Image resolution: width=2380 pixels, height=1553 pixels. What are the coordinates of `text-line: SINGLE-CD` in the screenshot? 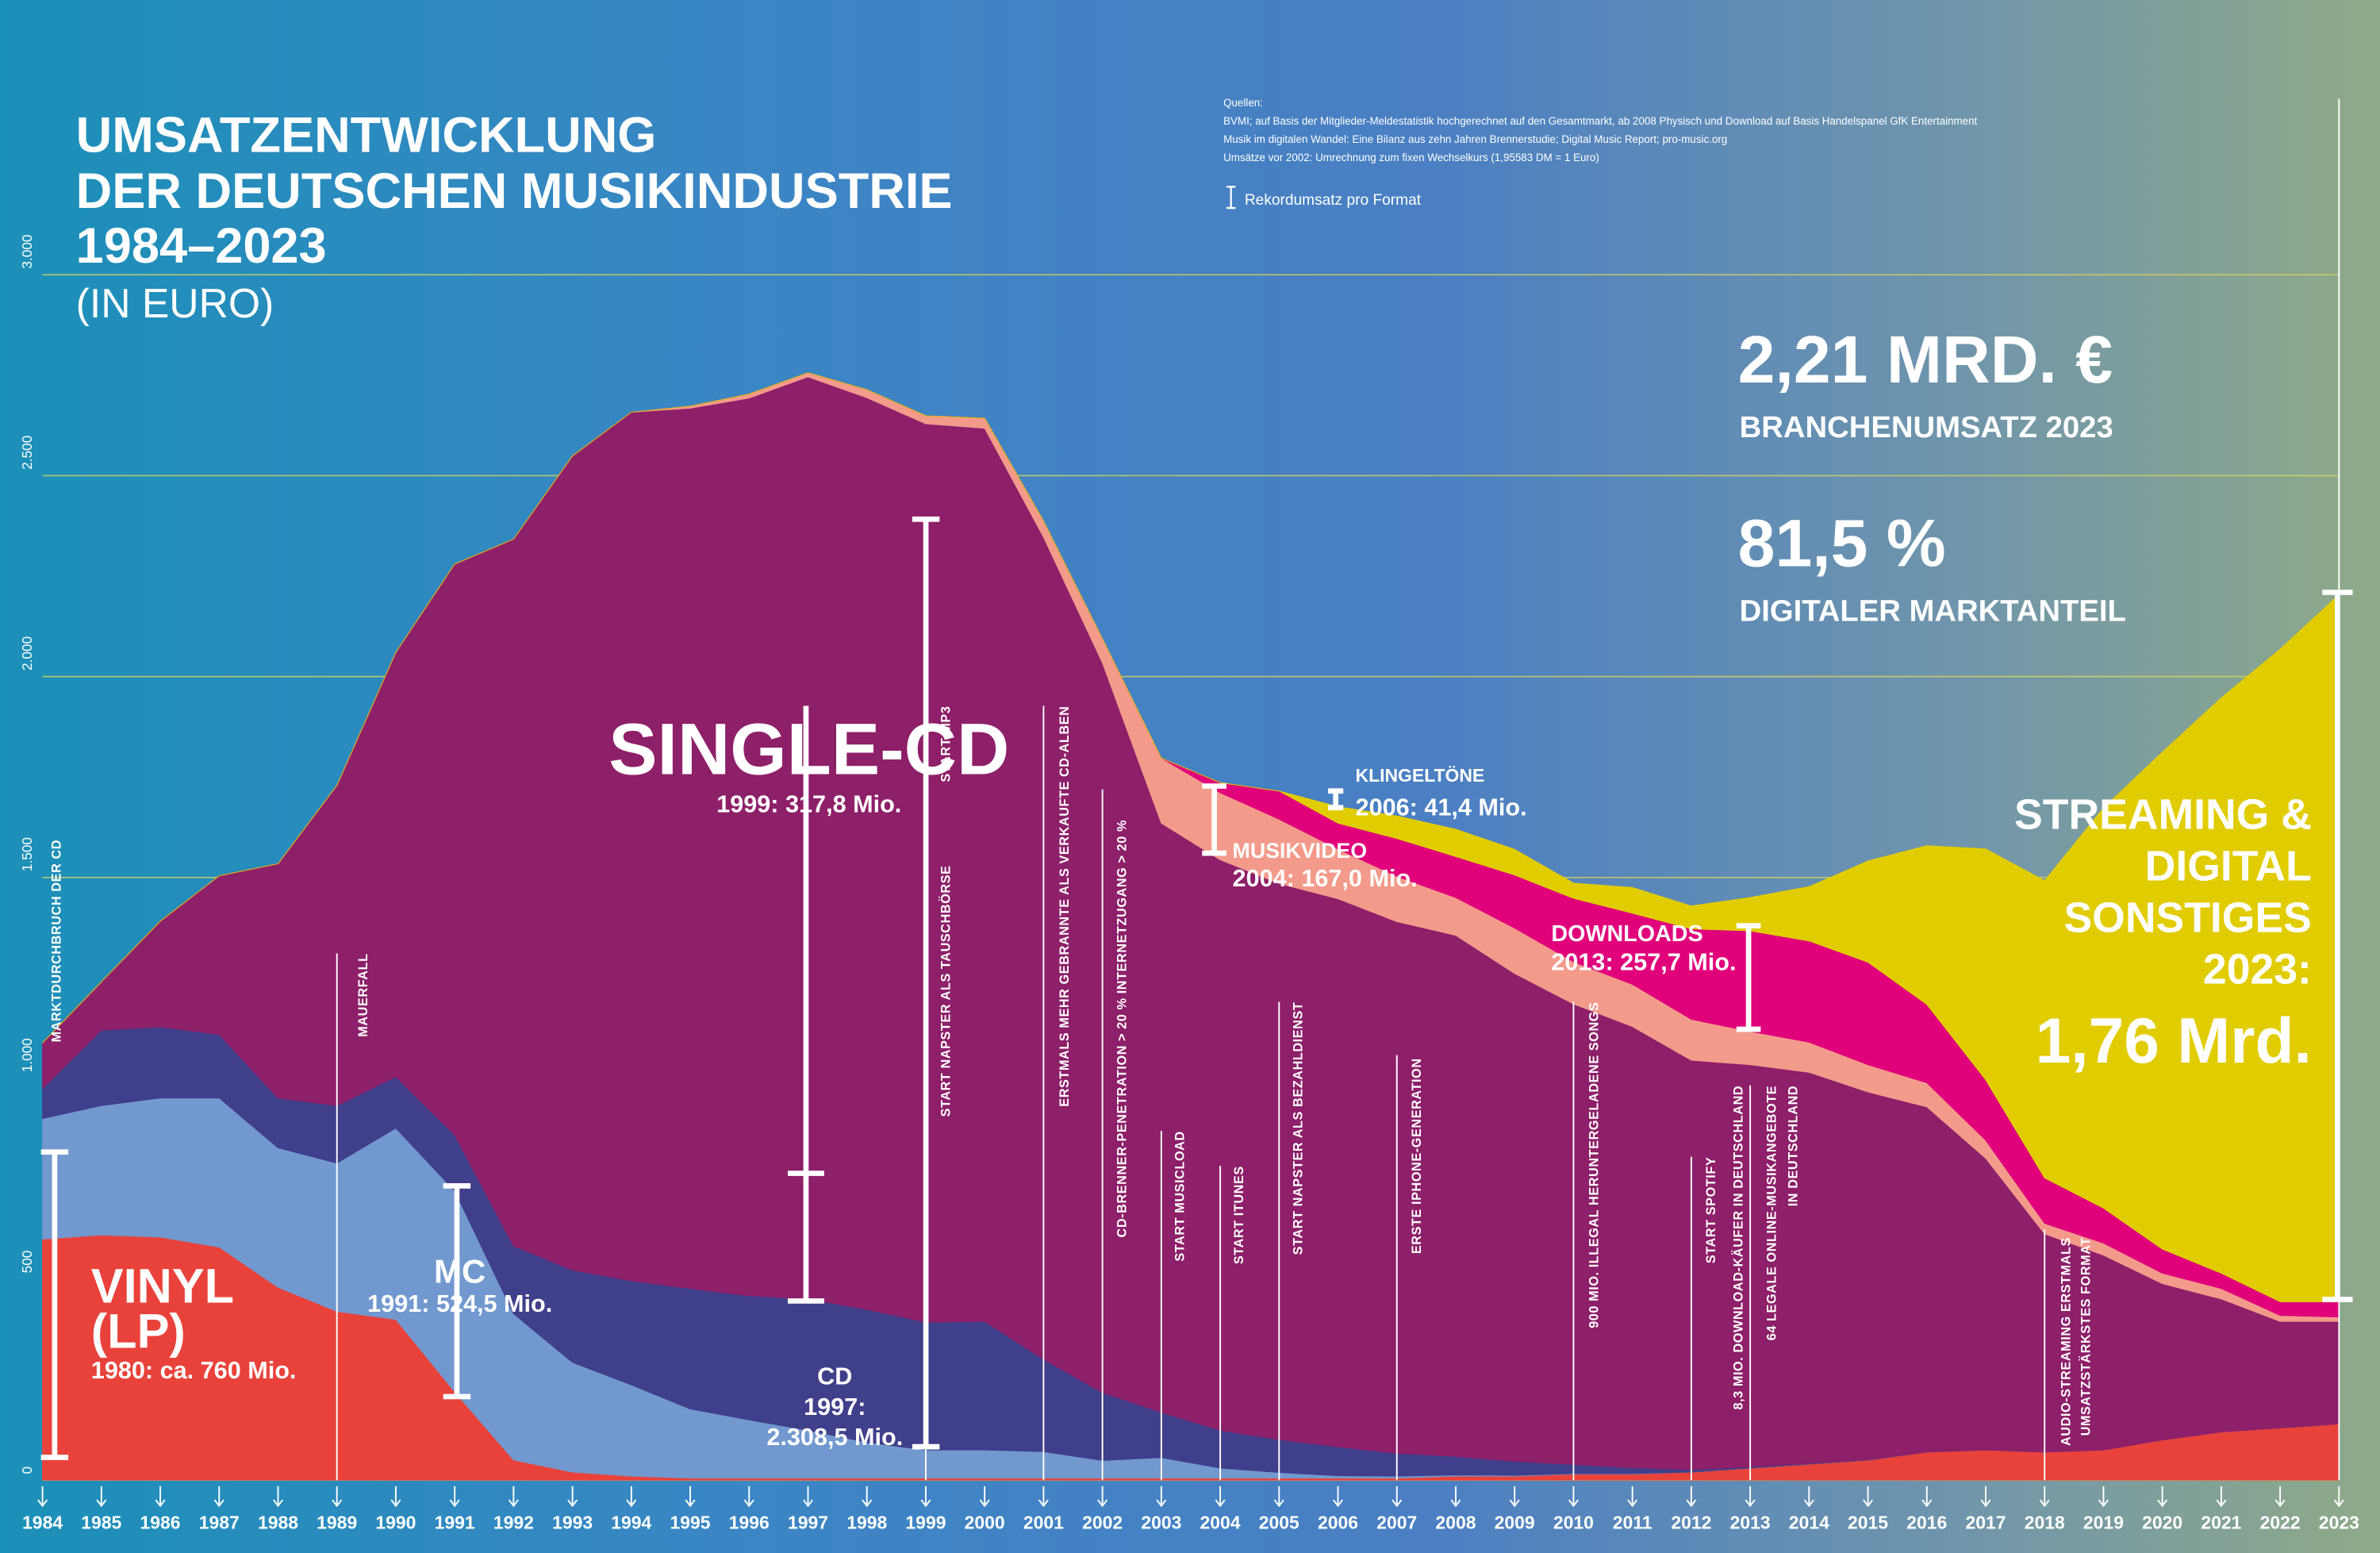 It's located at (808, 749).